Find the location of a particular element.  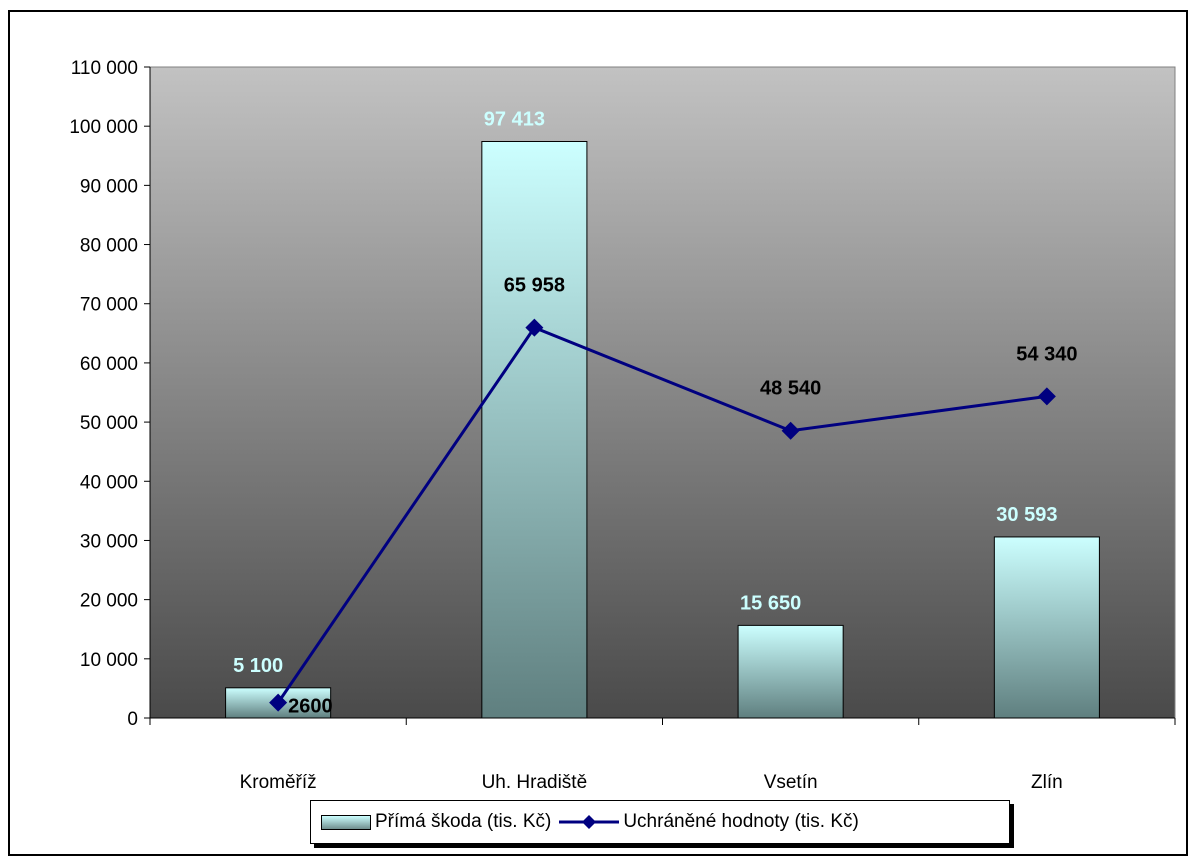

bar-data-label: 5 100 is located at coordinates (258, 666).